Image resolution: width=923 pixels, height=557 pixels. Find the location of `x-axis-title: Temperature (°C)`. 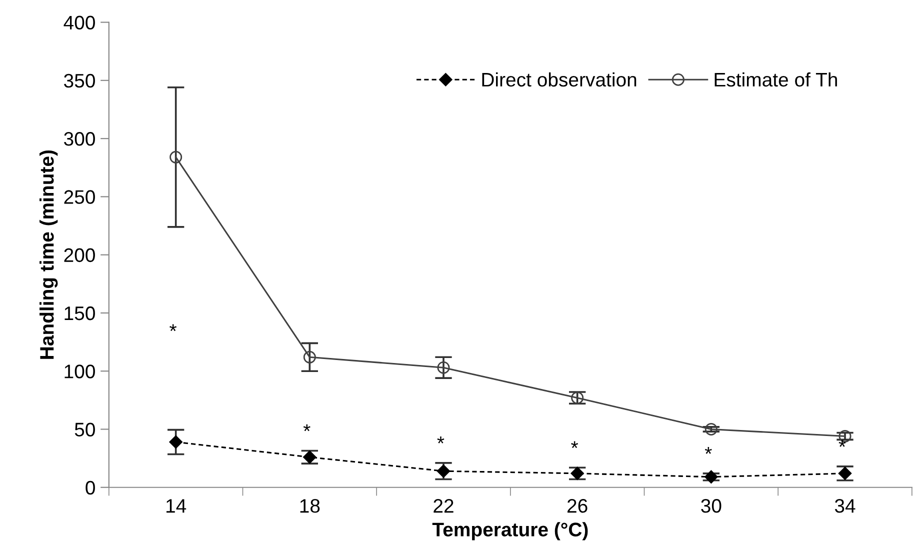

x-axis-title: Temperature (°C) is located at coordinates (510, 531).